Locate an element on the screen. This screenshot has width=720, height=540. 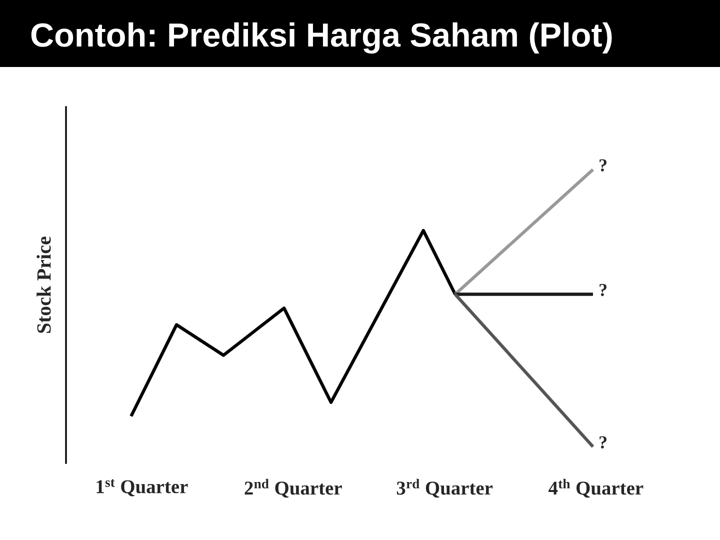
y-axis-title: Stock Price is located at coordinates (43, 284).